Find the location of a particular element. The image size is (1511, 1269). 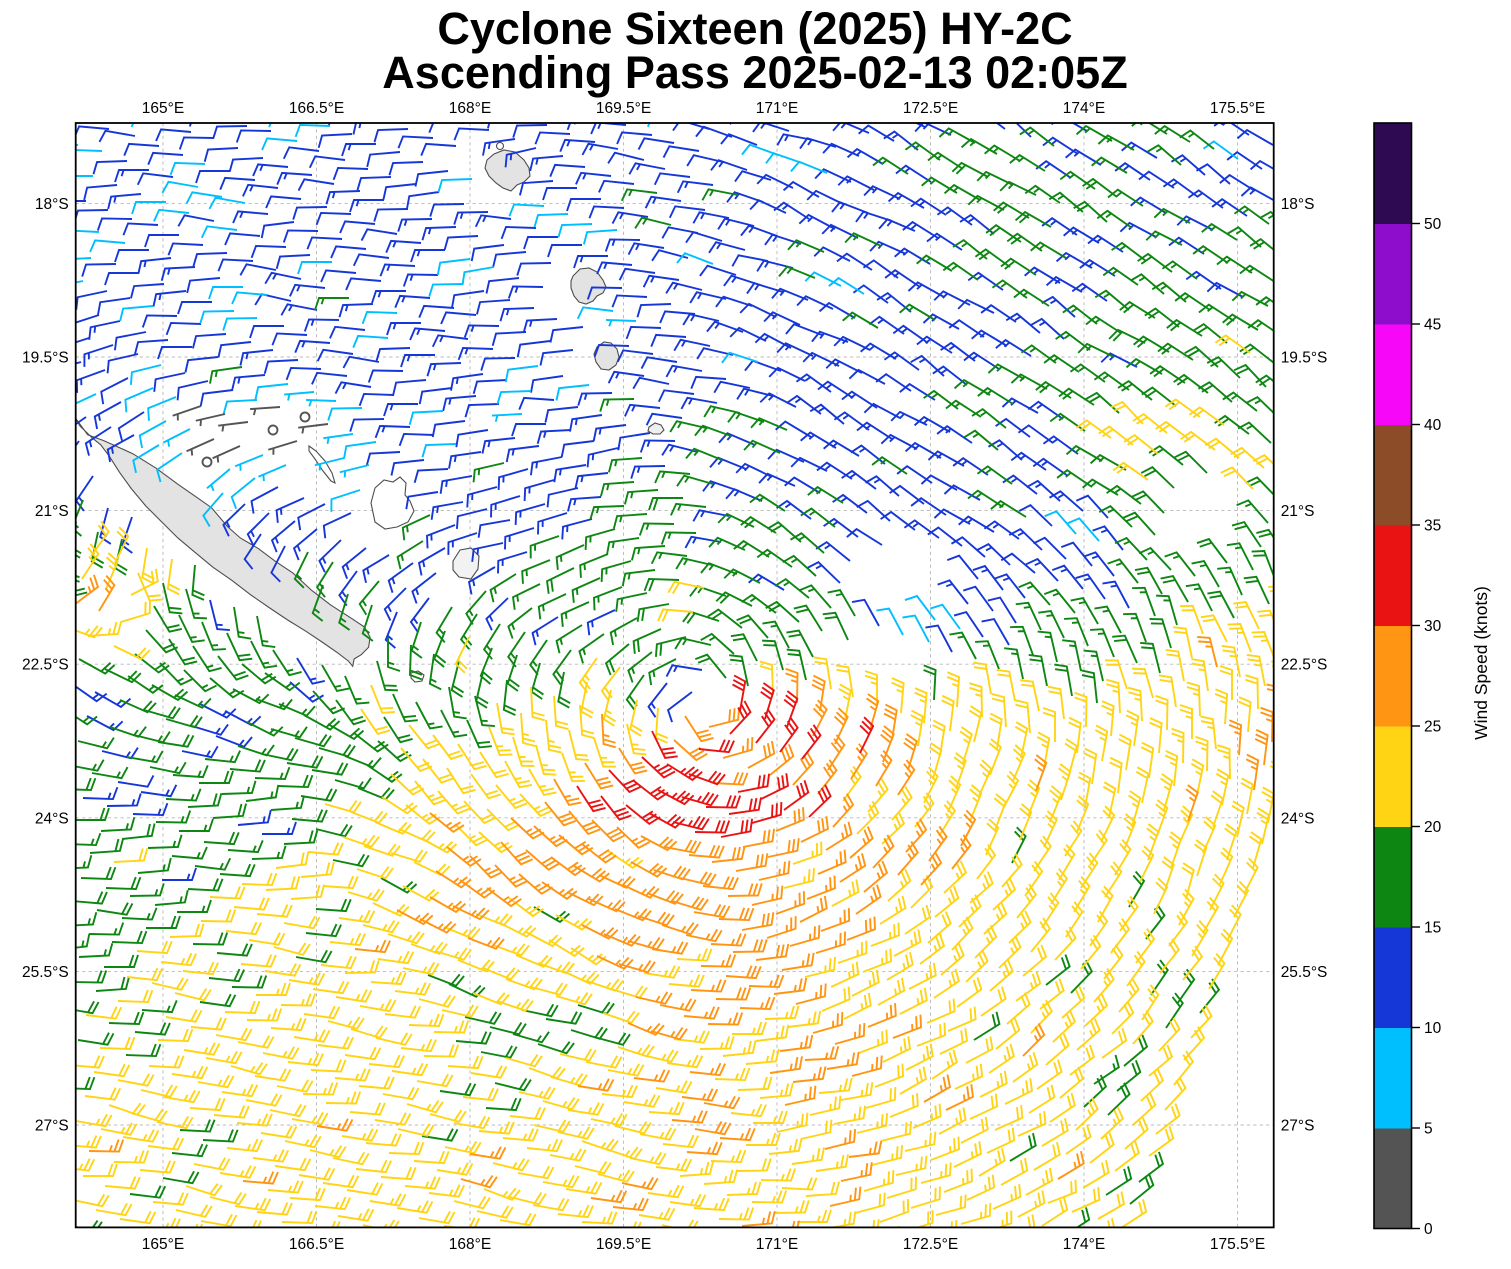

svg-text: 0 is located at coordinates (1428, 1229).